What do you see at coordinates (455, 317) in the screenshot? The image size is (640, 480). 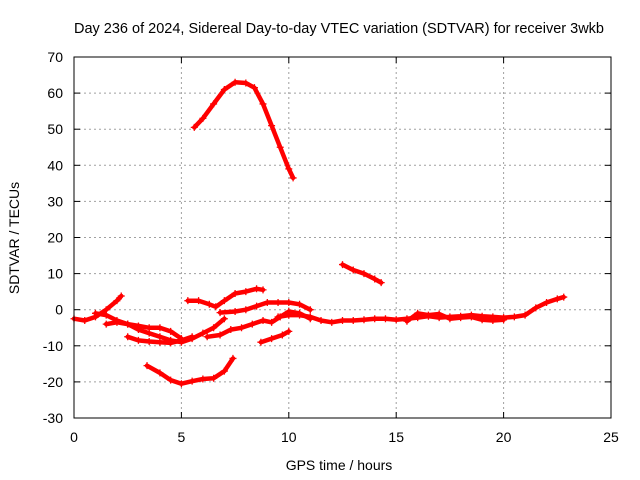 I see `series-arc-12-scatter` at bounding box center [455, 317].